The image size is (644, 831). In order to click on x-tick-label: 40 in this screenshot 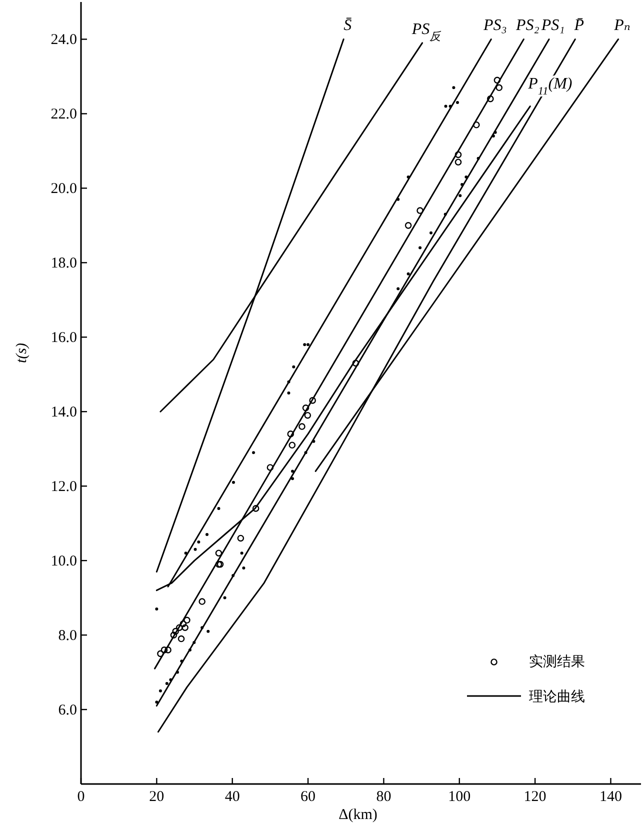, I will do `click(232, 797)`.